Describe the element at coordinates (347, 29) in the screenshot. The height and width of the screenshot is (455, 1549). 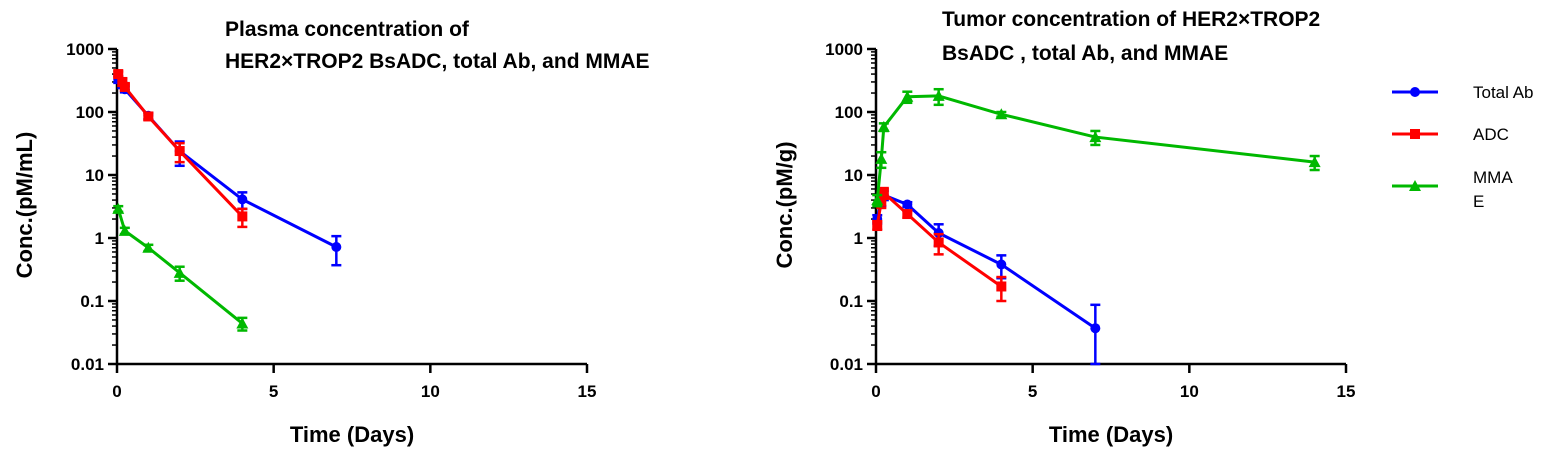
I see `chart-title-line-1: Plasma concentration of` at that location.